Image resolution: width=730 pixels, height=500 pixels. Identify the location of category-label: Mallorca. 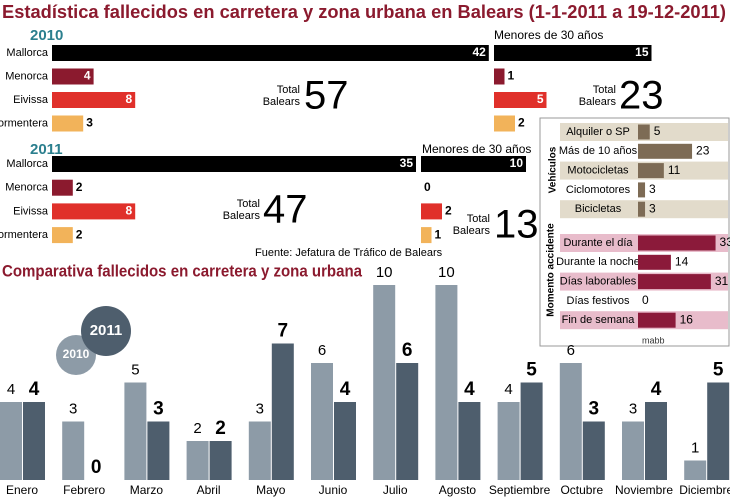
(27, 164).